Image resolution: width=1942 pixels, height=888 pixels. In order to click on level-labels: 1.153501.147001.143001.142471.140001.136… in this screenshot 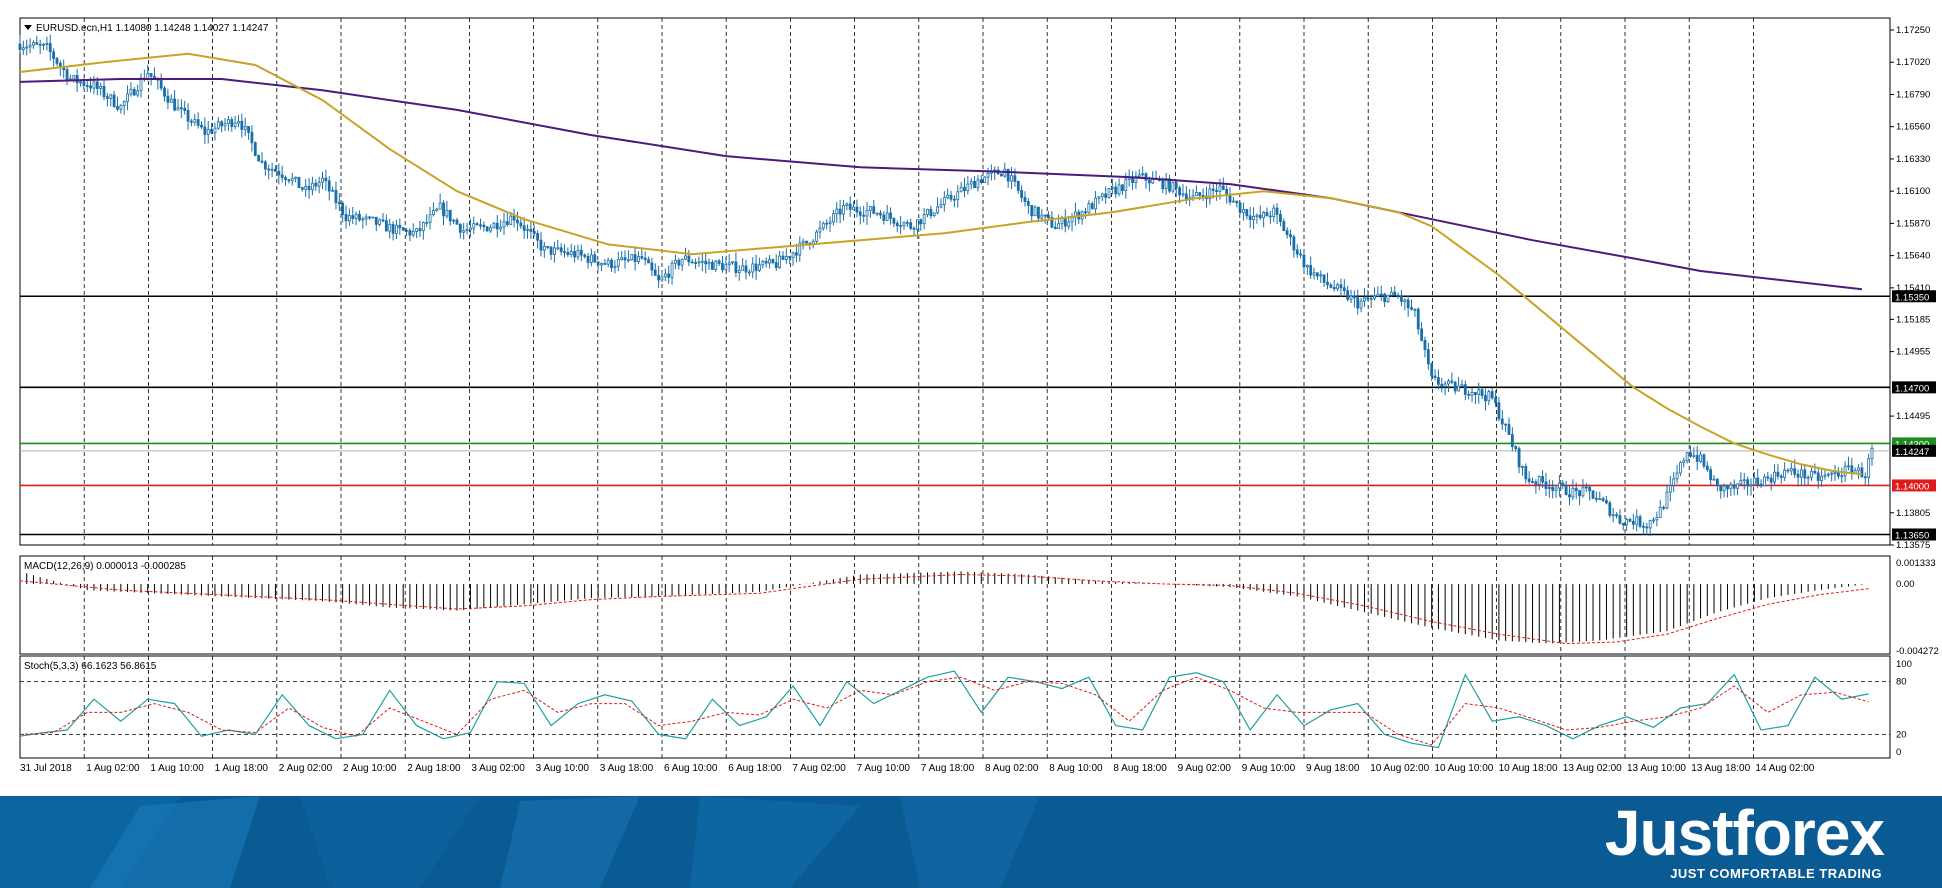, I will do `click(1914, 415)`.